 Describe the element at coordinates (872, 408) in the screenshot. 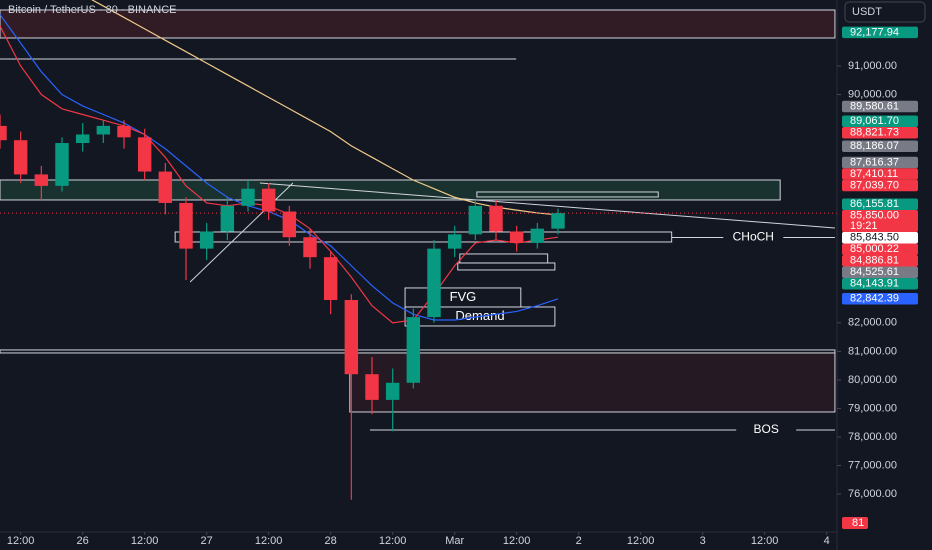

I see `y-tick-label: 79,000.00` at that location.